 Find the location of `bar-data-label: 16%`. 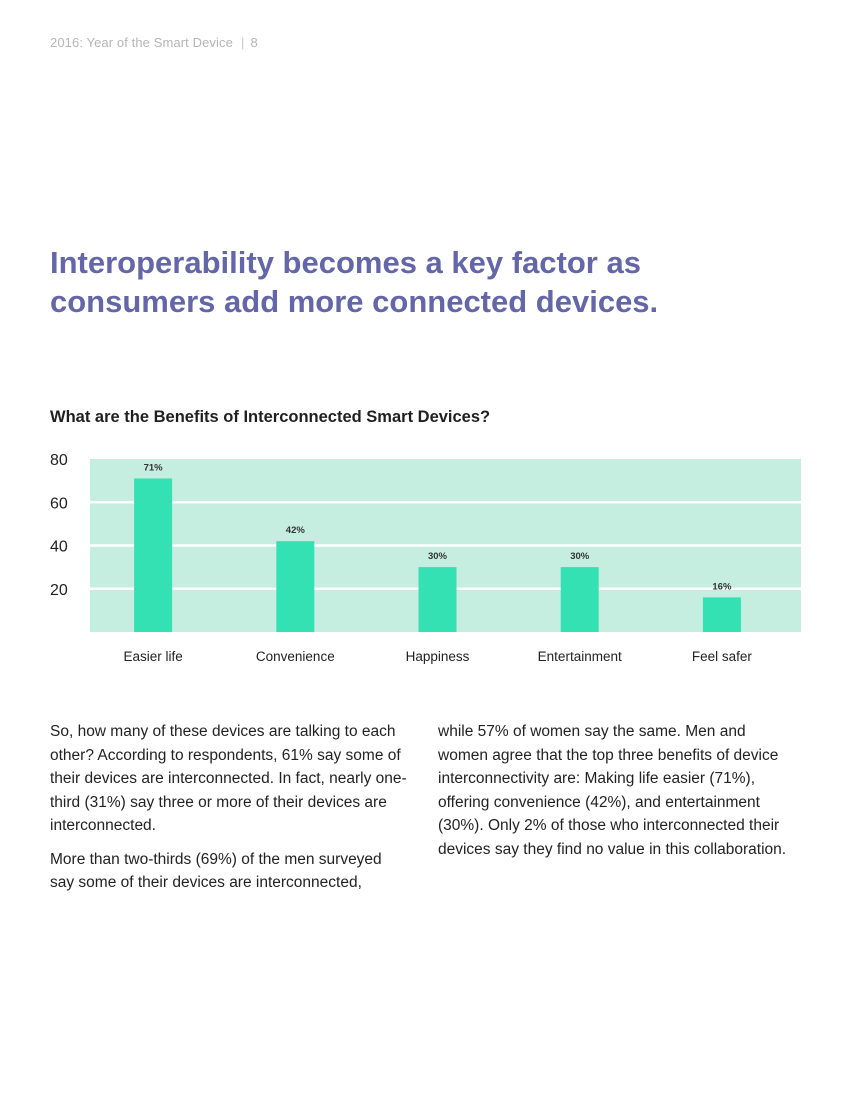

bar-data-label: 16% is located at coordinates (722, 586).